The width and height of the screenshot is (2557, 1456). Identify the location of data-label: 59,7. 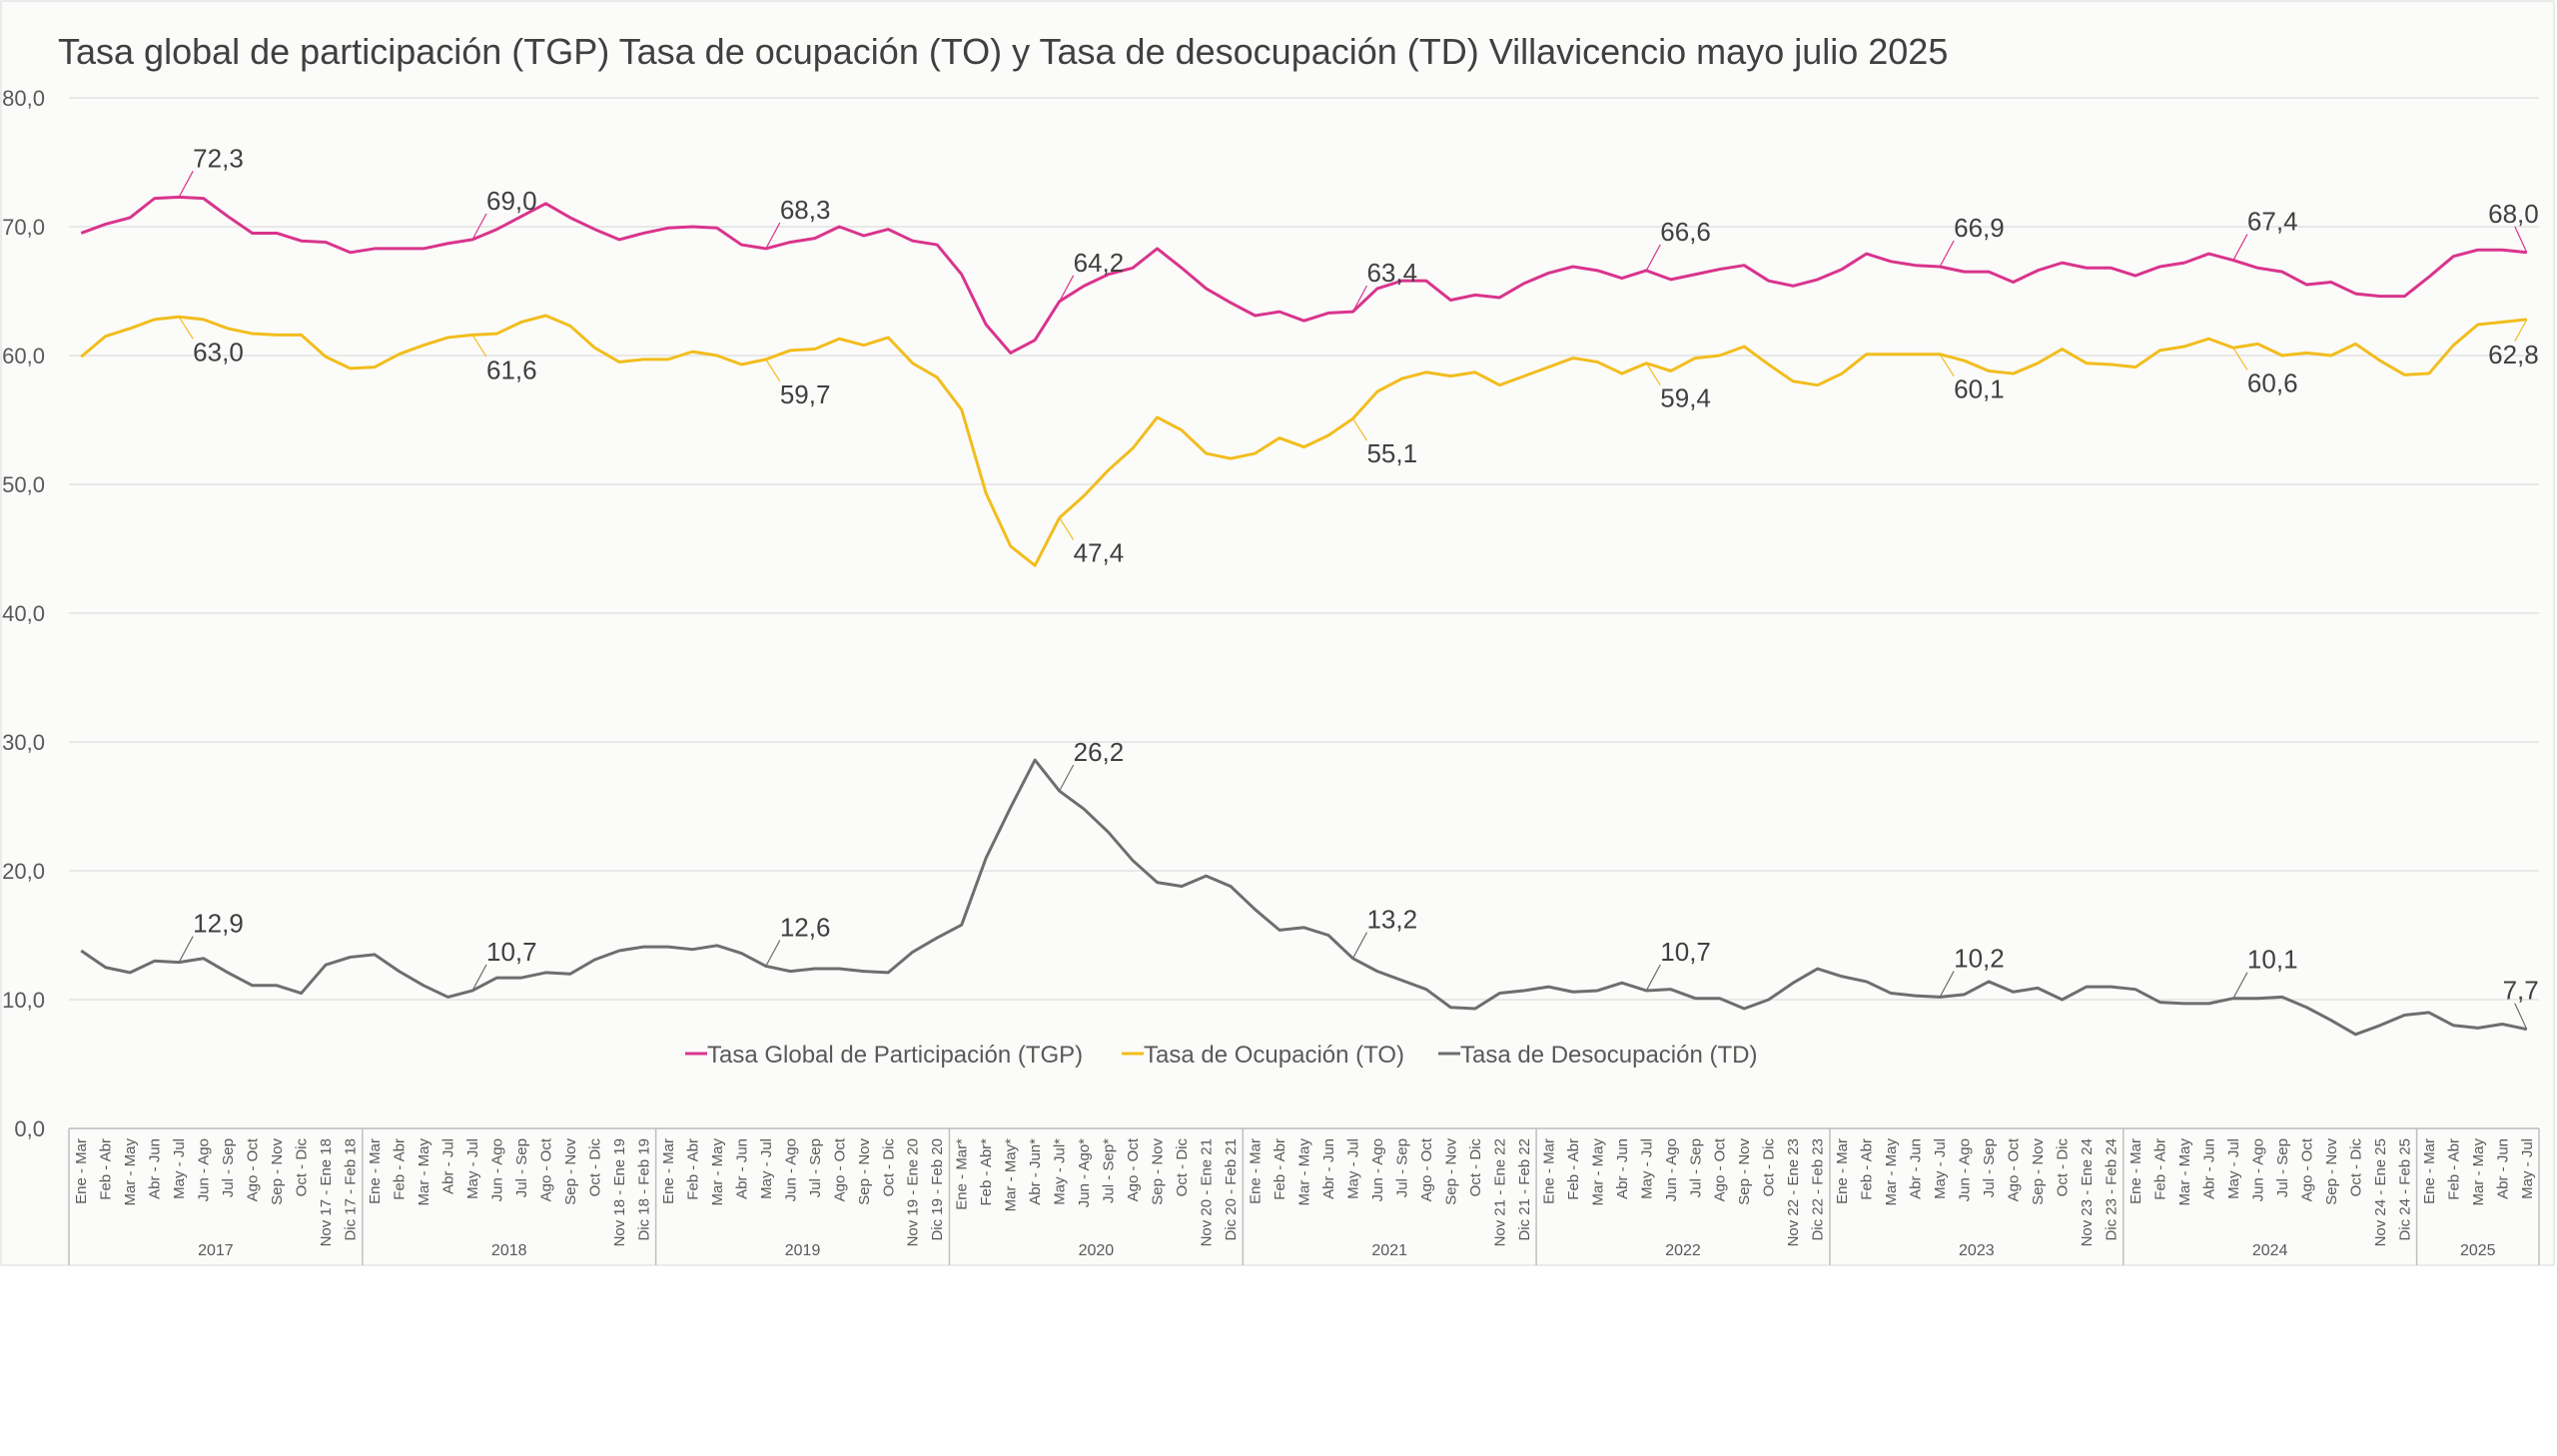
(805, 394).